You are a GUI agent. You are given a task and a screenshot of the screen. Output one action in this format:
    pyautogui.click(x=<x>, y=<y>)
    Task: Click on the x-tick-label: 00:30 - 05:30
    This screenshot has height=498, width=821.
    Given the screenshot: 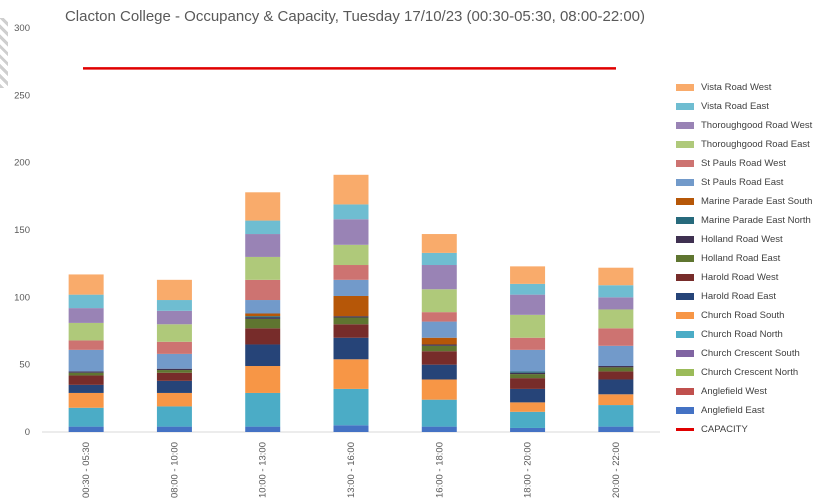 What is the action you would take?
    pyautogui.click(x=86, y=470)
    